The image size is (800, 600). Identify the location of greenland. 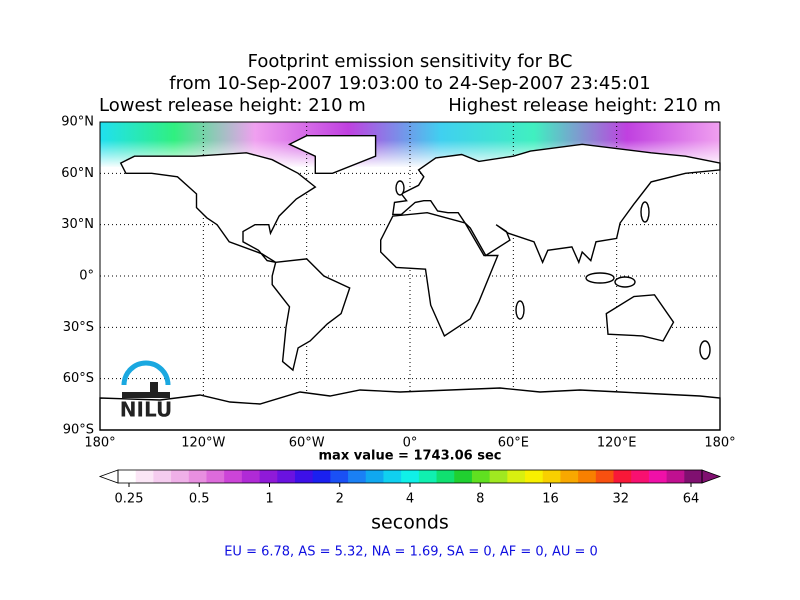
(332, 154).